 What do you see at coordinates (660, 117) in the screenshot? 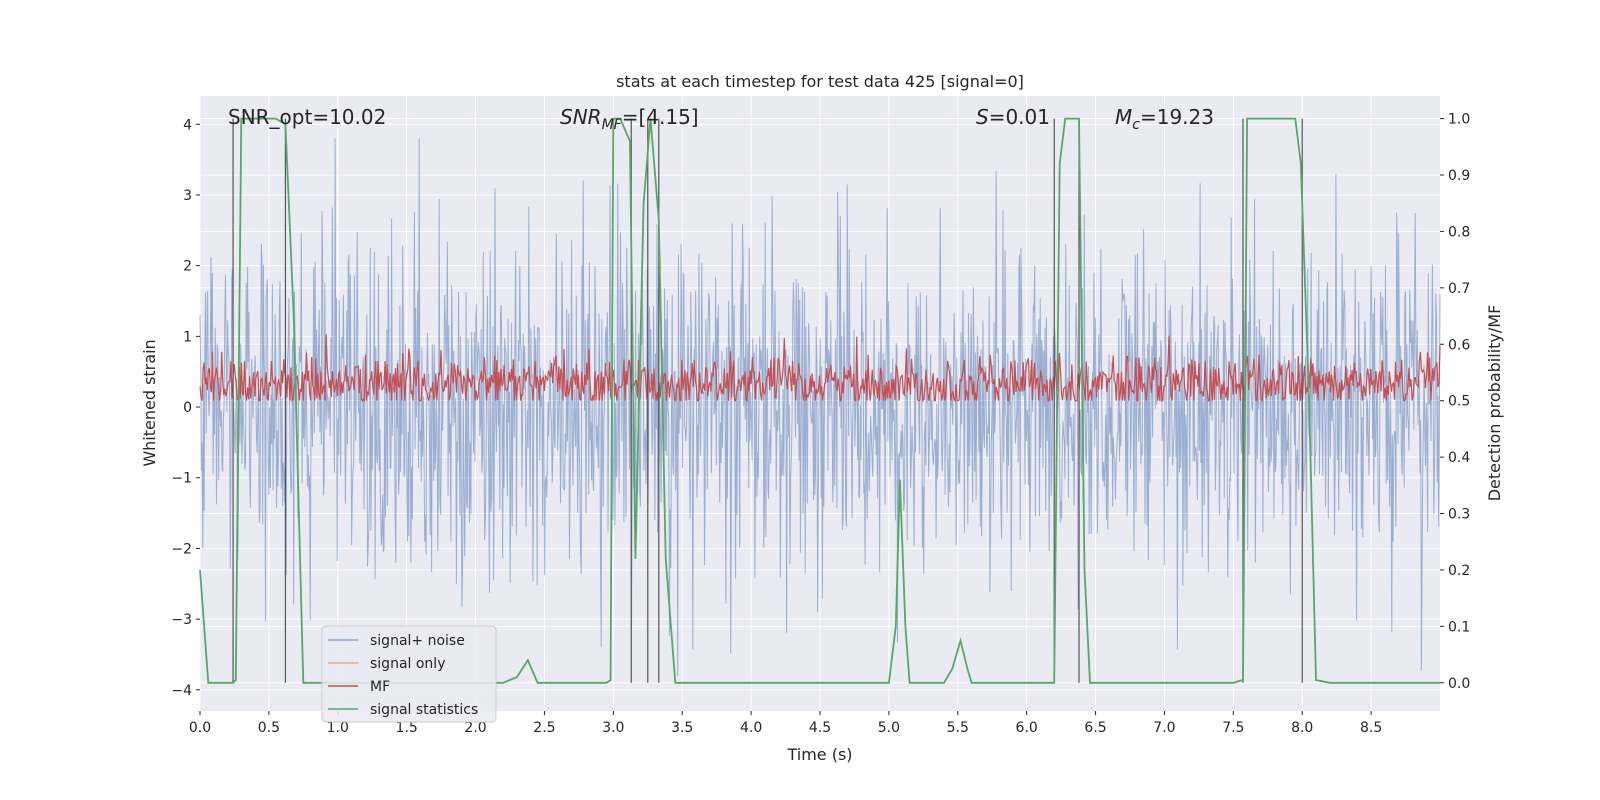
I see `annotation-snr-mf-value: =[4.15]` at bounding box center [660, 117].